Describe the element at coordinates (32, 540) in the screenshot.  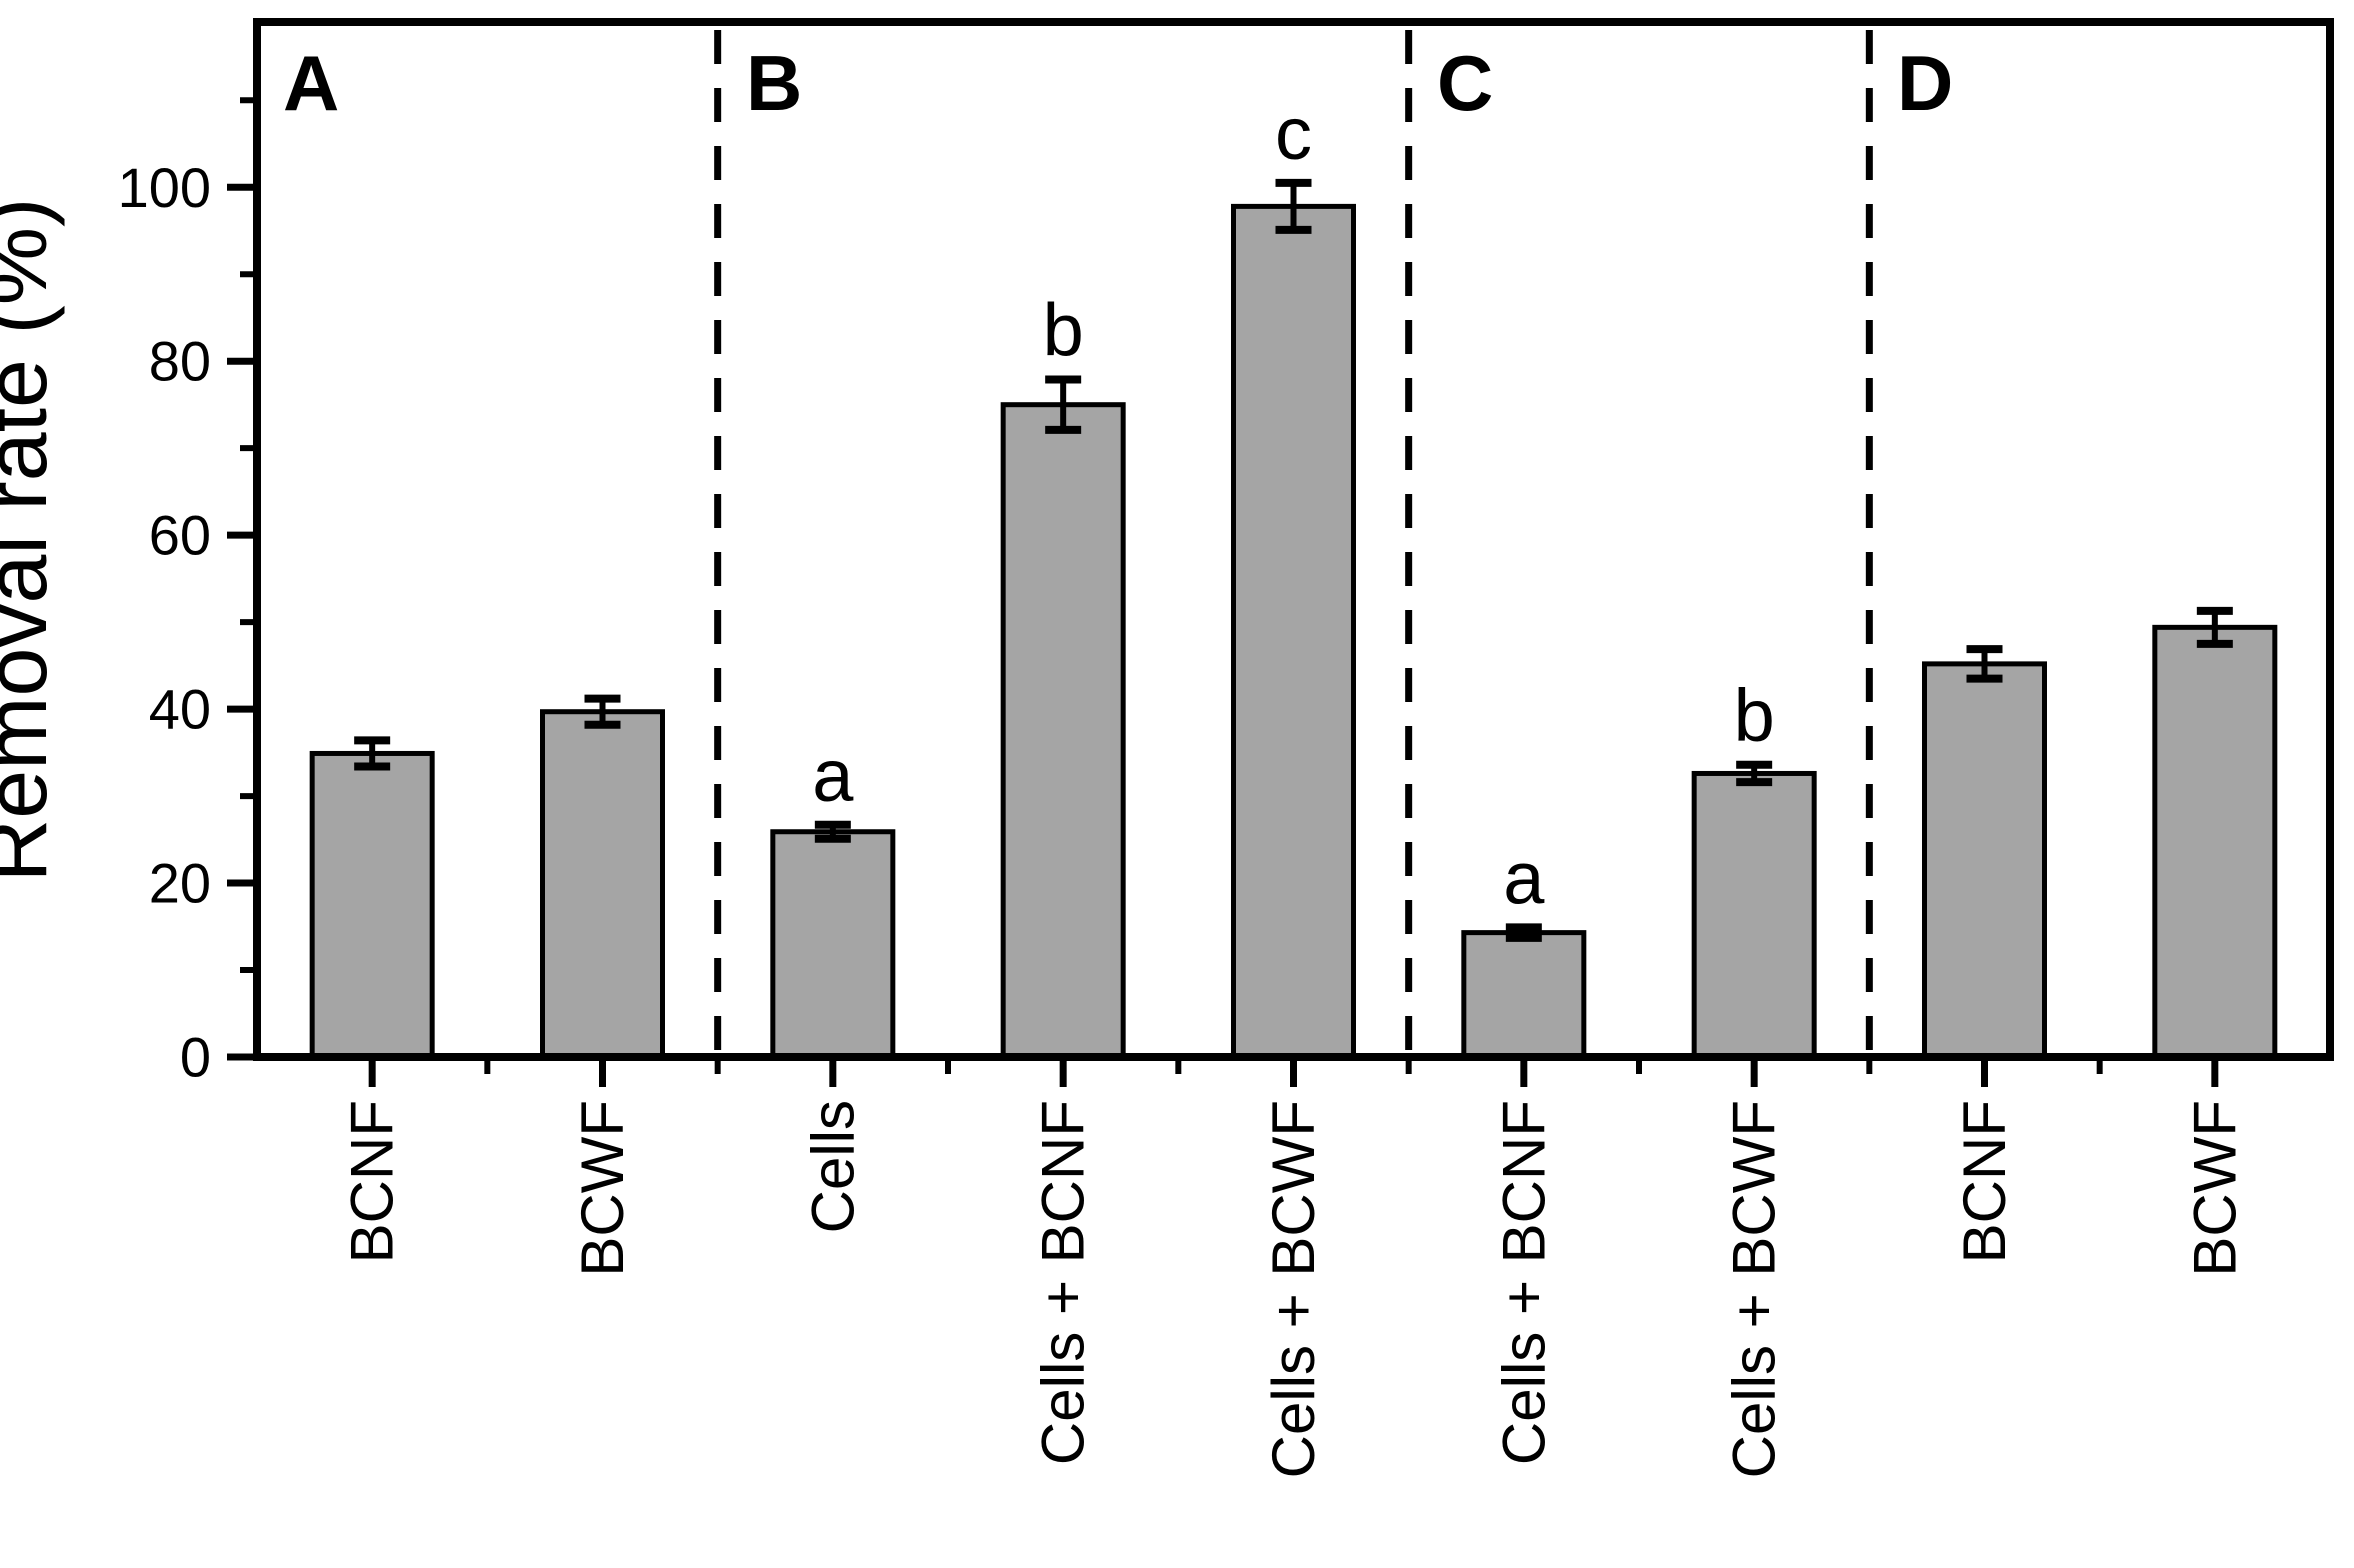
I see `y-axis-title: Removal rate (%)` at that location.